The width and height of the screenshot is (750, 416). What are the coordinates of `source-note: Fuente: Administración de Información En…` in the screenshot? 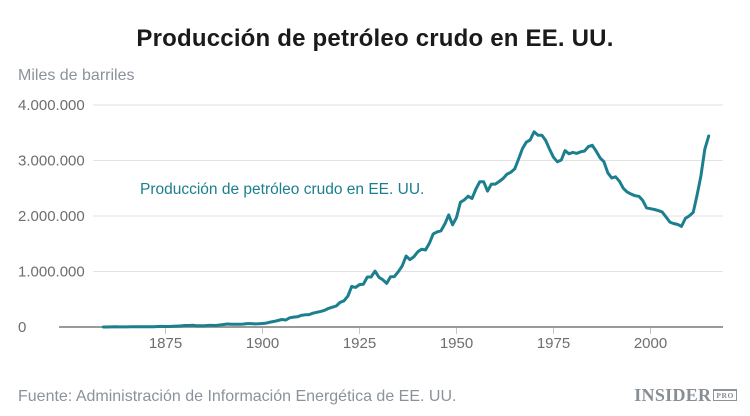 It's located at (237, 396).